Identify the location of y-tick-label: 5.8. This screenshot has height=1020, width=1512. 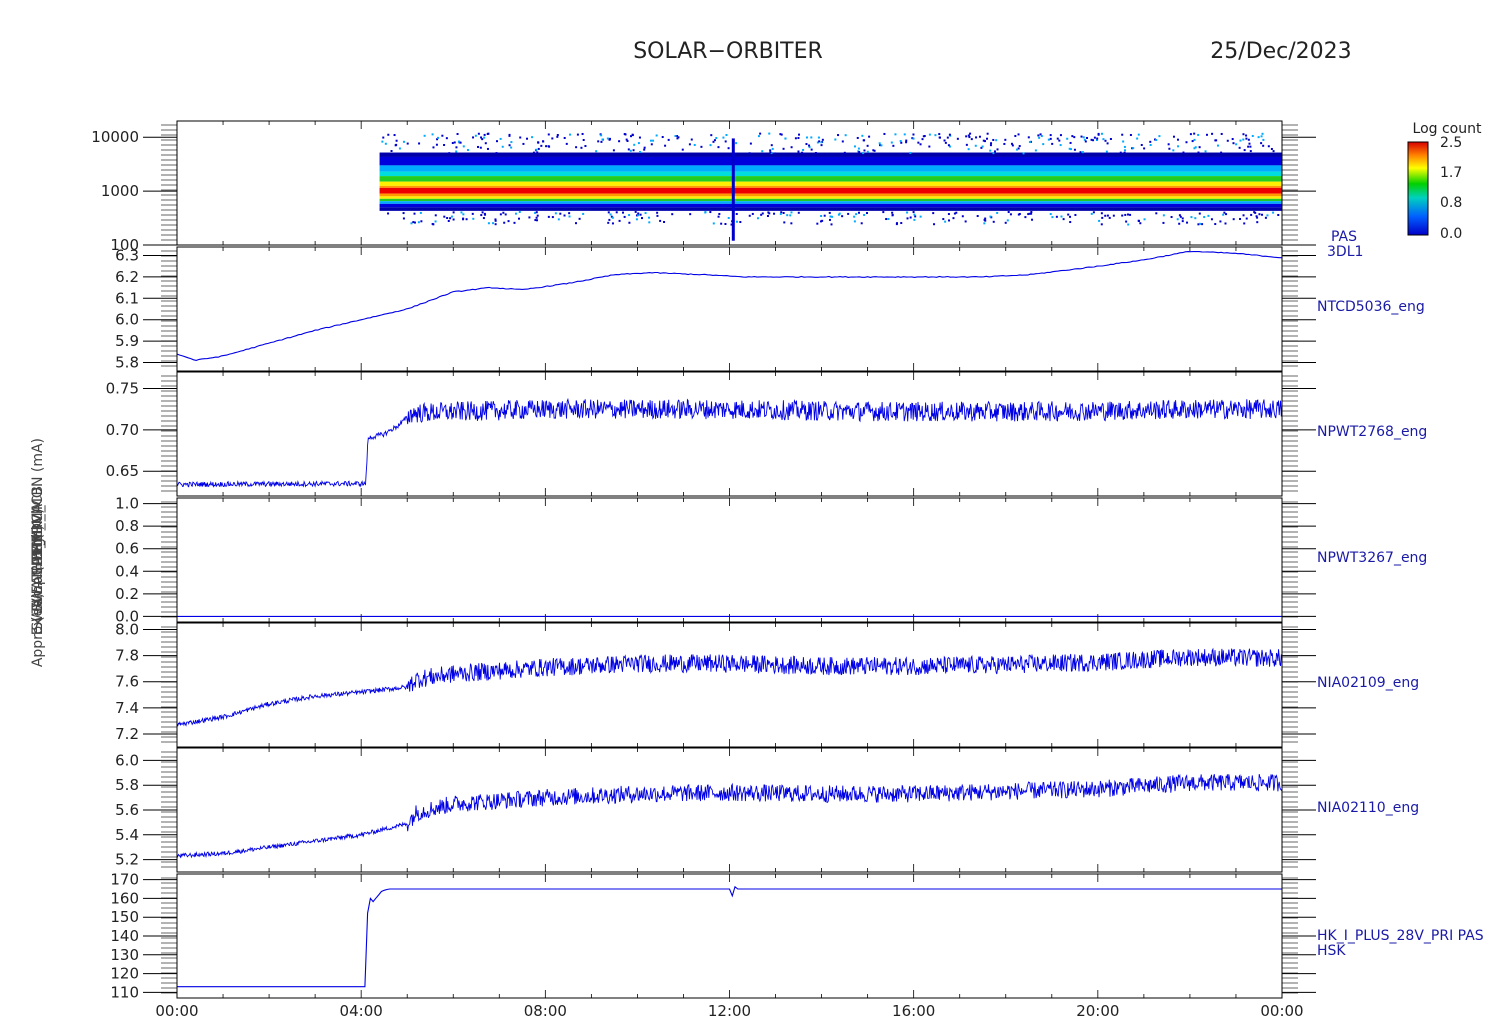
(127, 362).